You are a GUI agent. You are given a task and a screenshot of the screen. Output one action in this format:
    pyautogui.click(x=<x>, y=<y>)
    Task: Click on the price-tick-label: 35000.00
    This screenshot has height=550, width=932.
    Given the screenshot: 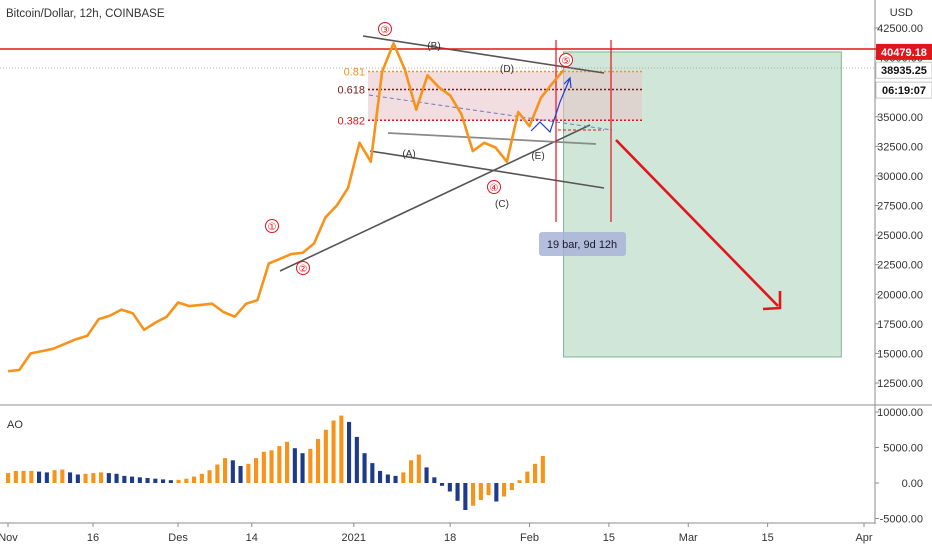 What is the action you would take?
    pyautogui.click(x=900, y=118)
    